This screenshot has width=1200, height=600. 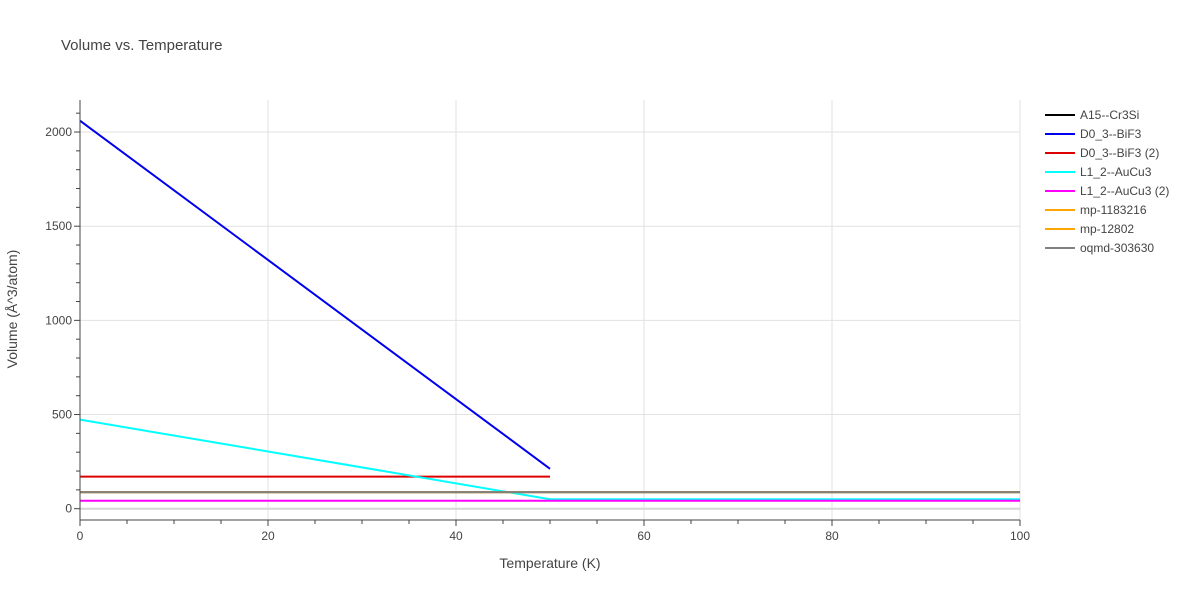 What do you see at coordinates (1117, 248) in the screenshot?
I see `legend-label-7: oqmd-303630` at bounding box center [1117, 248].